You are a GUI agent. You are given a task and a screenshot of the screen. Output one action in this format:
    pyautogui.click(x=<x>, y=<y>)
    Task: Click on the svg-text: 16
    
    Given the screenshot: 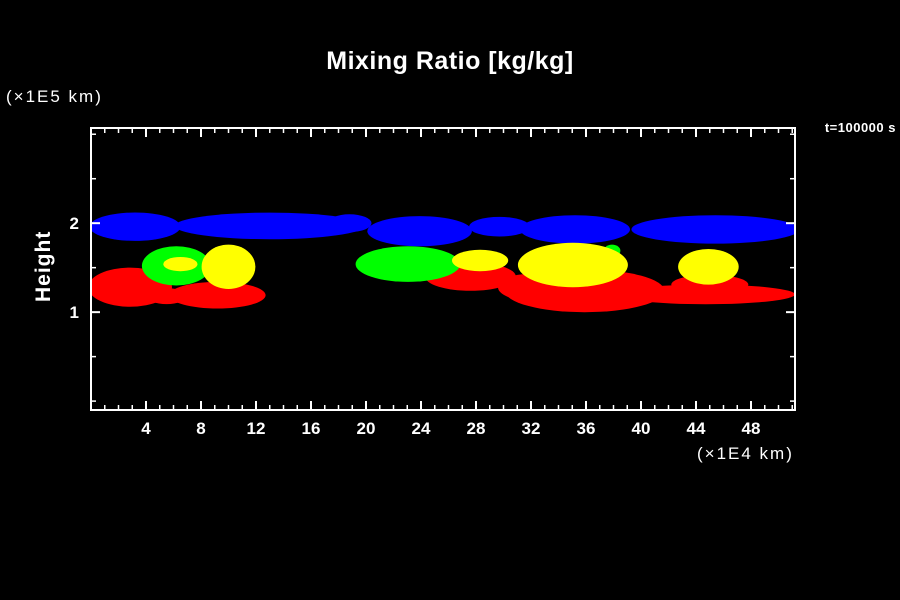 What is the action you would take?
    pyautogui.click(x=311, y=428)
    